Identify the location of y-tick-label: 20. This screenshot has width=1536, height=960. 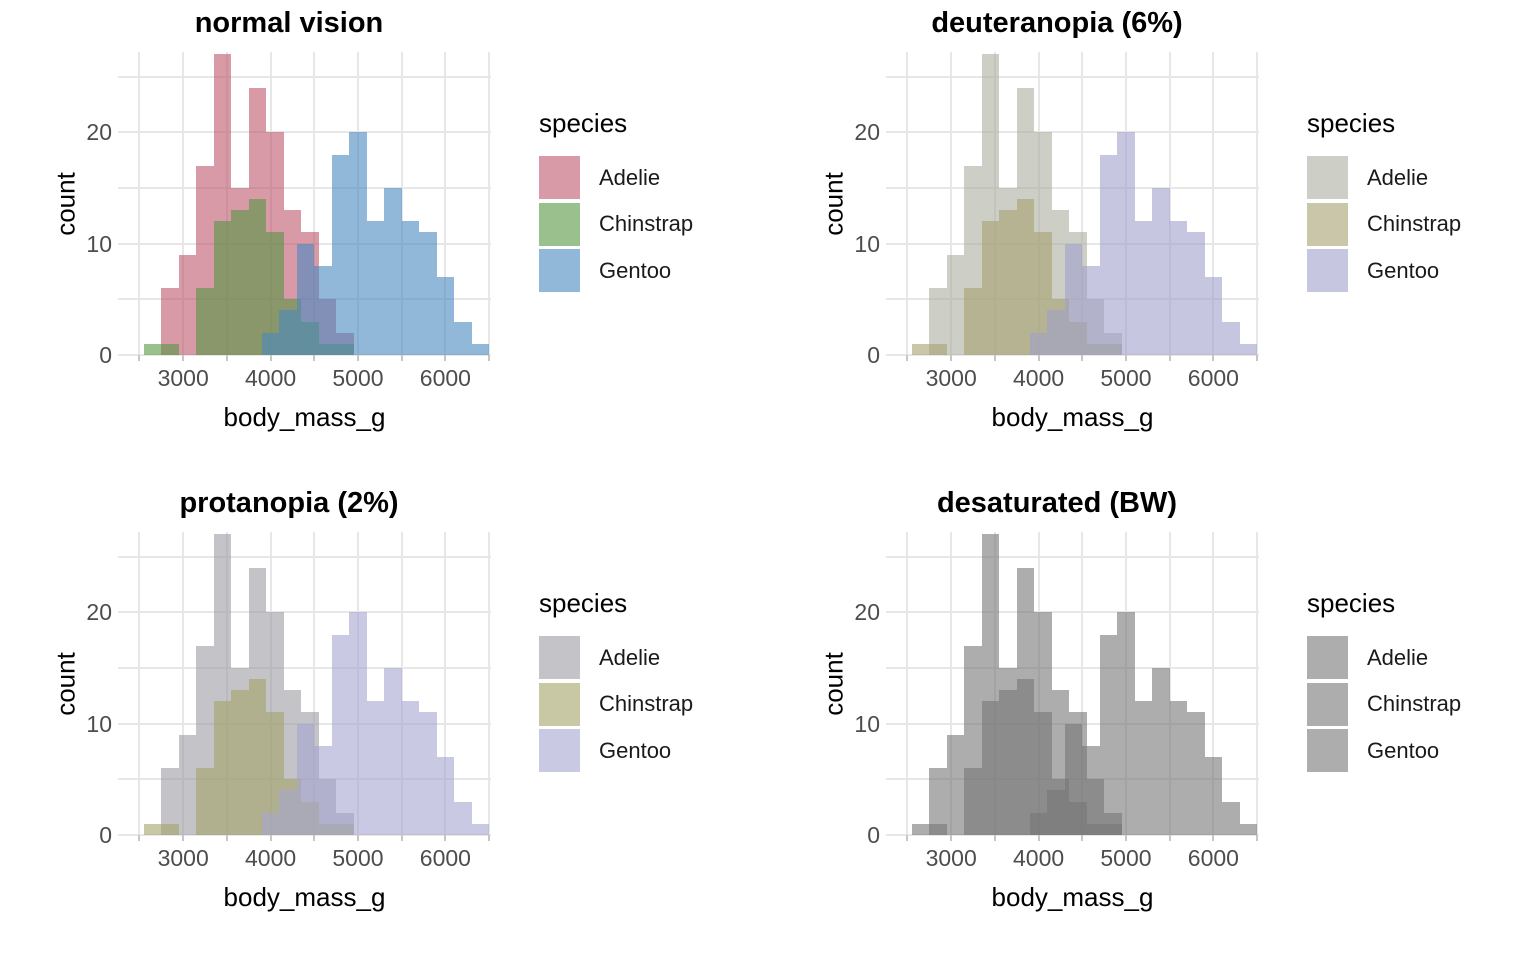
(99, 132).